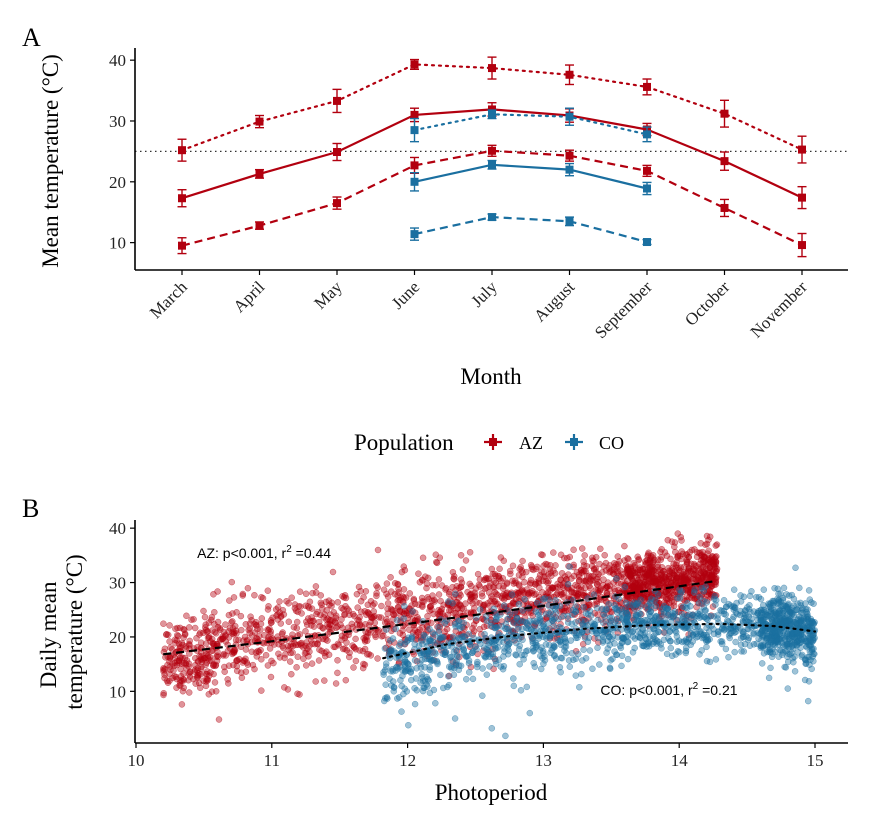 This screenshot has height=825, width=870. Describe the element at coordinates (531, 229) in the screenshot. I see `series-line` at that location.